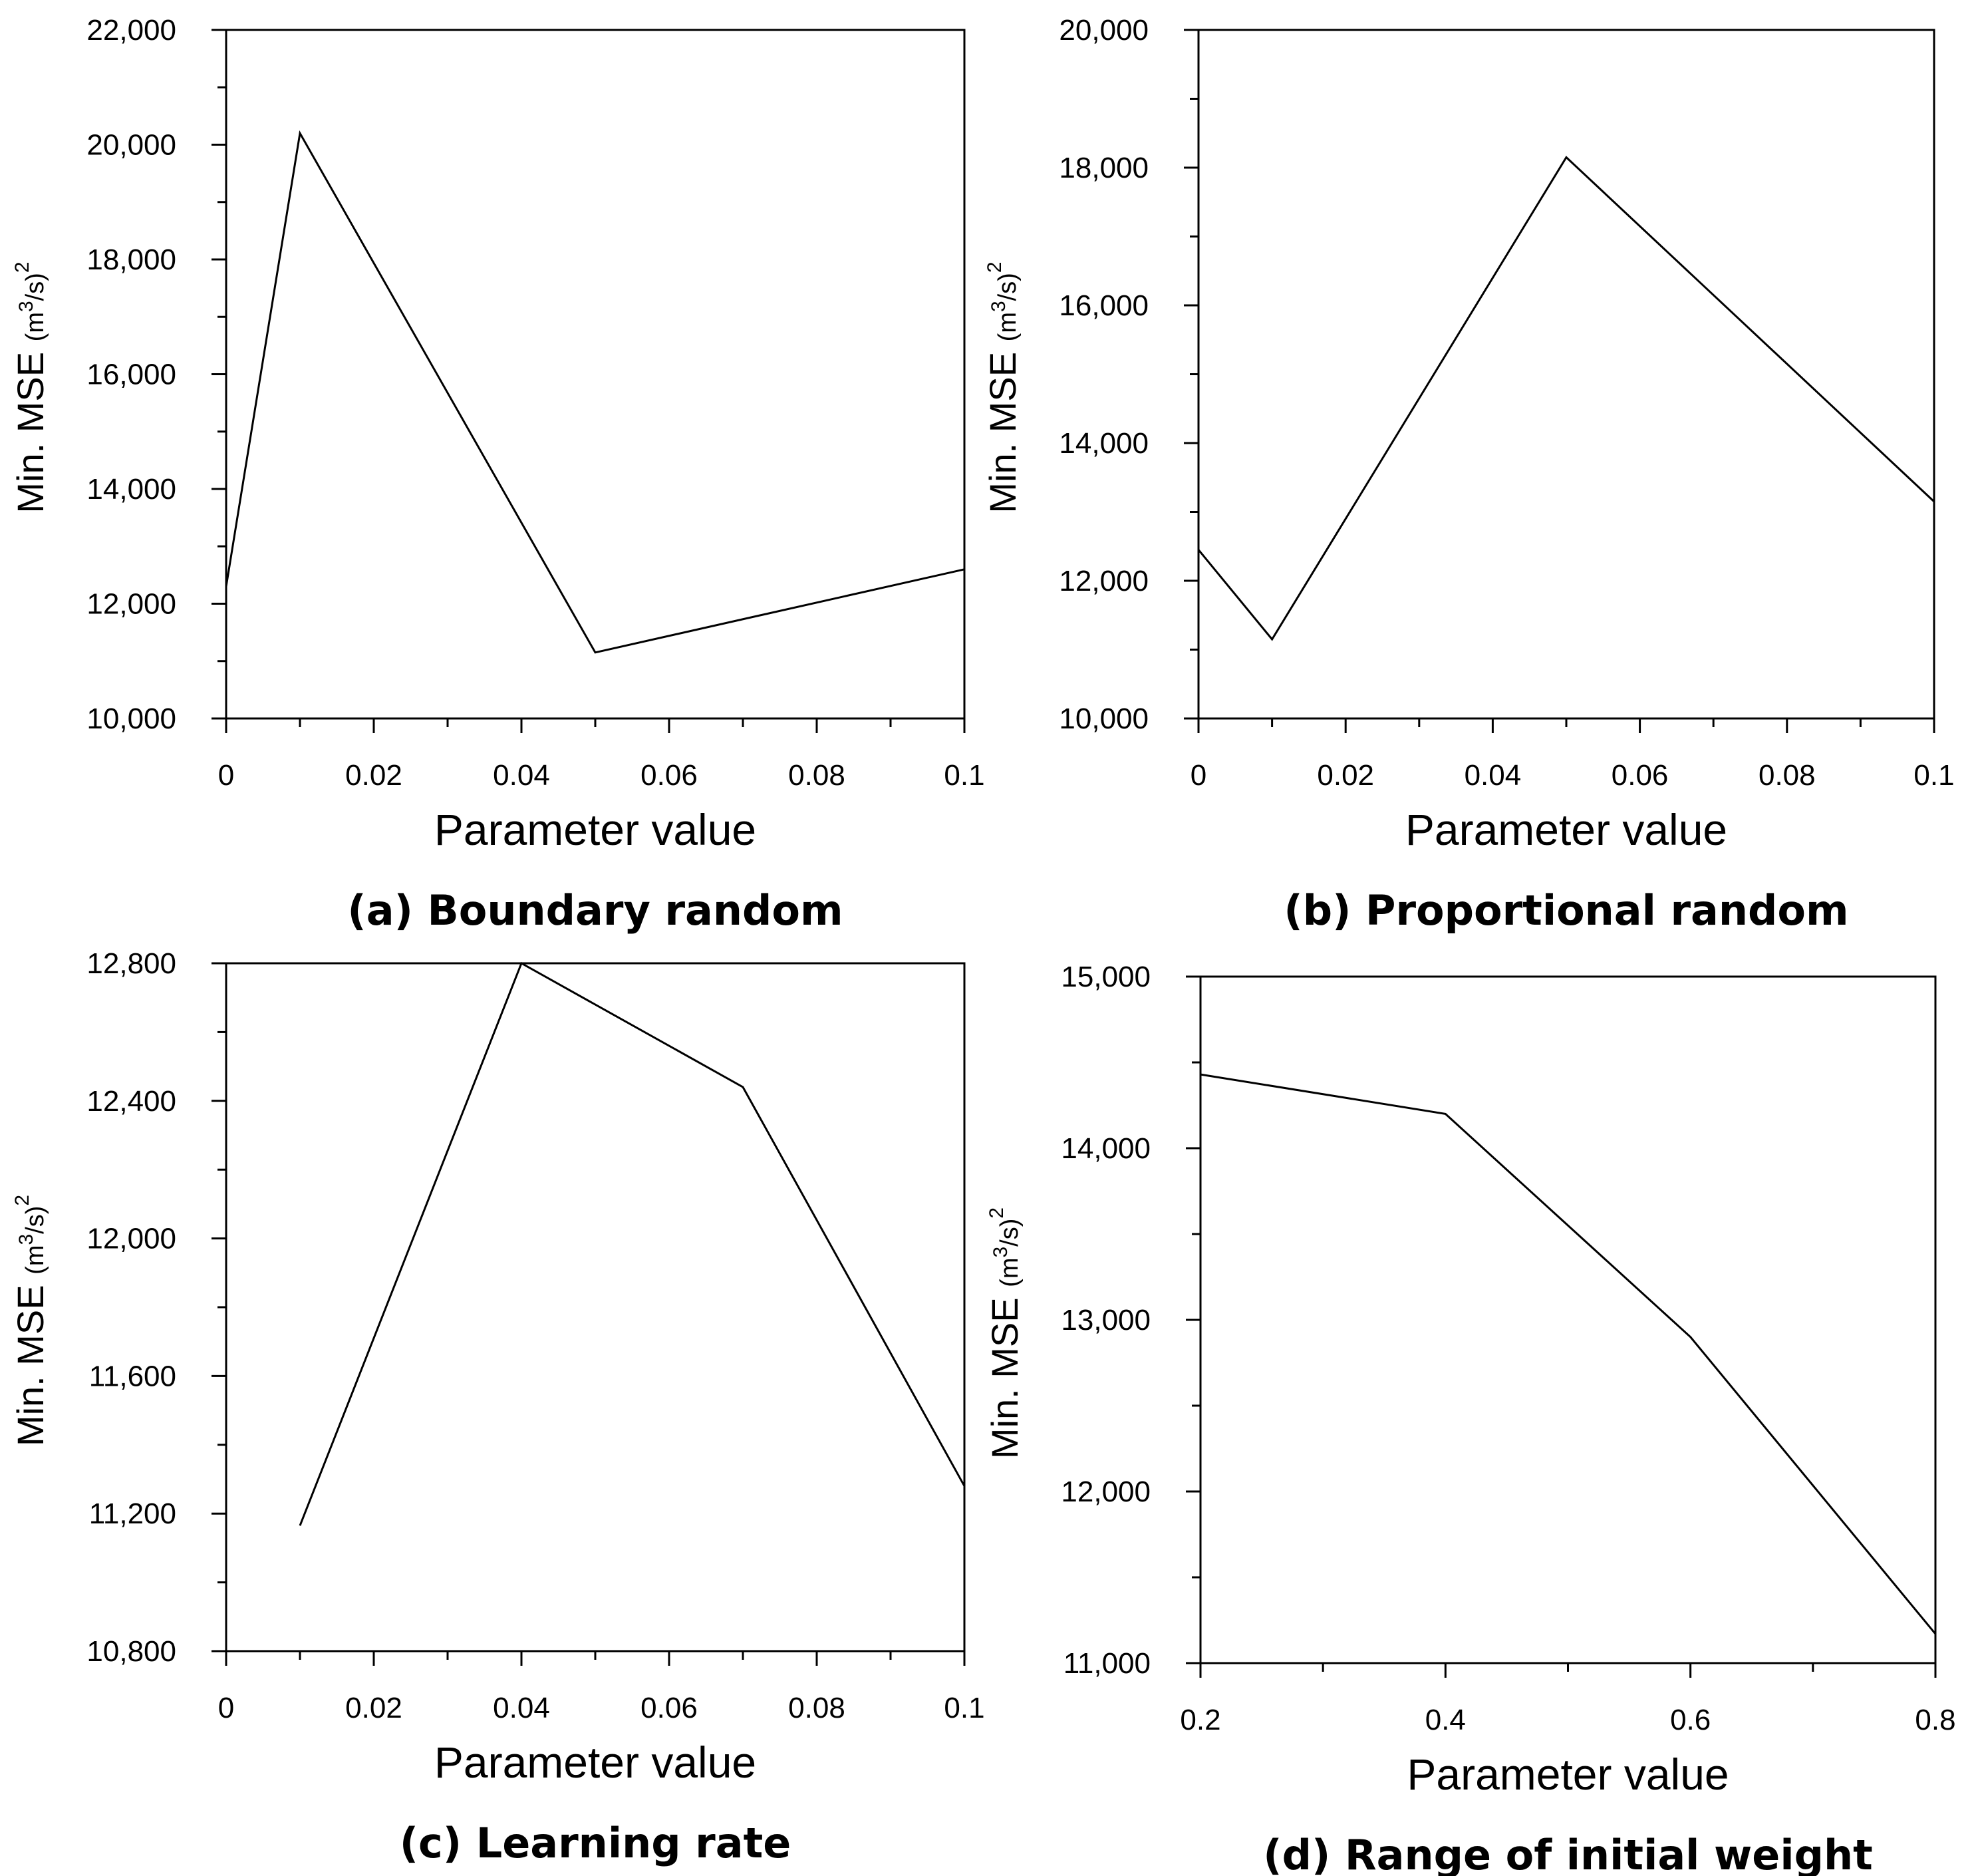  What do you see at coordinates (132, 1376) in the screenshot?
I see `y-tick-label: 11,600` at bounding box center [132, 1376].